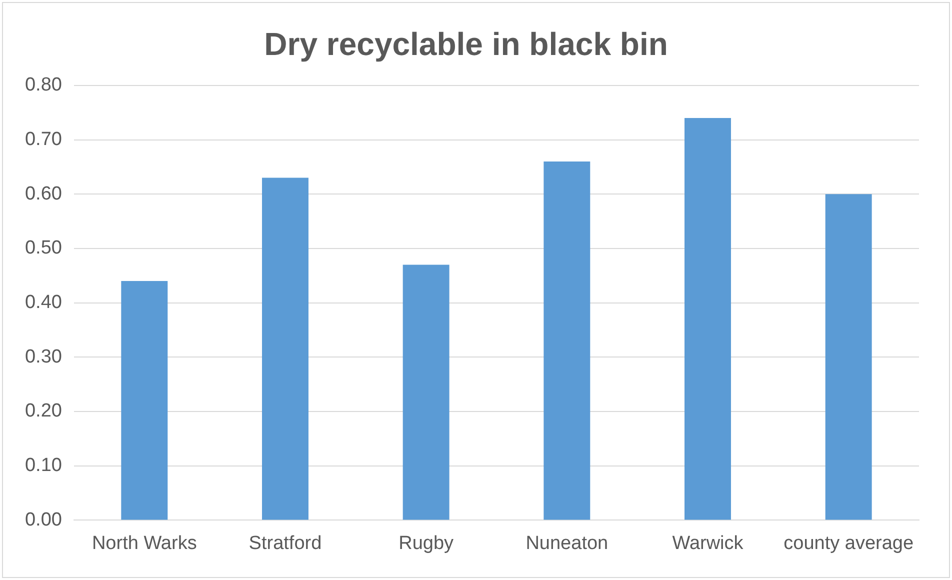 The height and width of the screenshot is (580, 952). Describe the element at coordinates (466, 44) in the screenshot. I see `chart-title: Dry recyclable in black bin` at that location.